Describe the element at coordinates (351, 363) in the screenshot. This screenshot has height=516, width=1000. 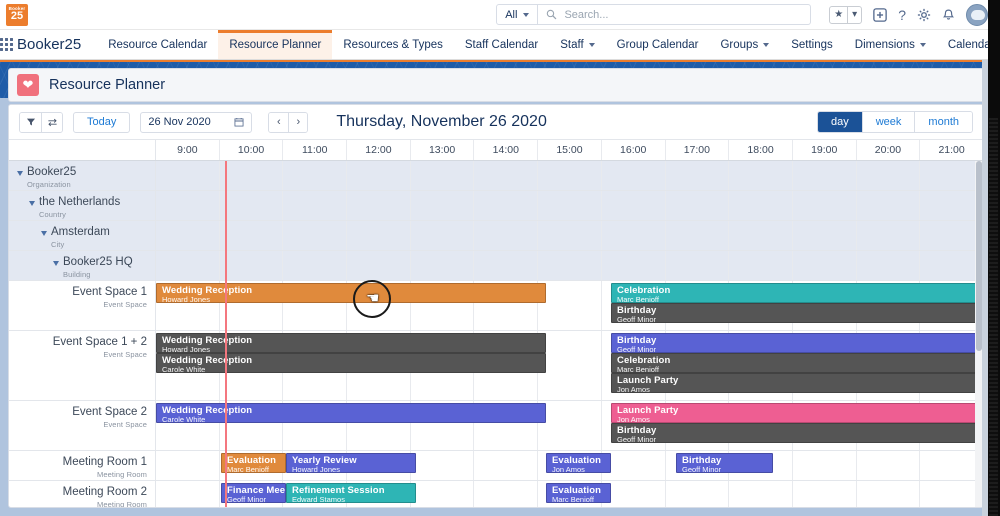
I see `event-block: Wedding Reception Carole White` at that location.